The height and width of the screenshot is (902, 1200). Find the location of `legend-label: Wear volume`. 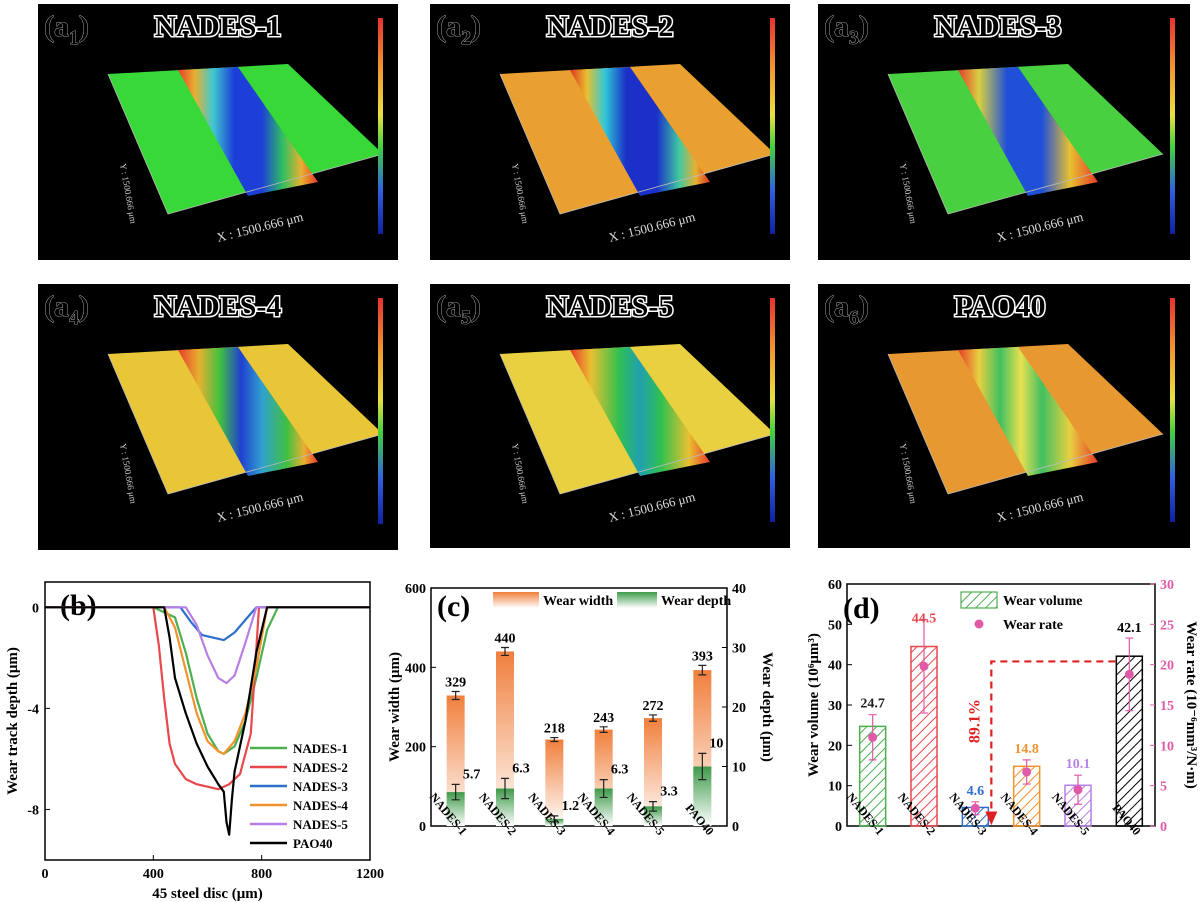

legend-label: Wear volume is located at coordinates (1042, 601).